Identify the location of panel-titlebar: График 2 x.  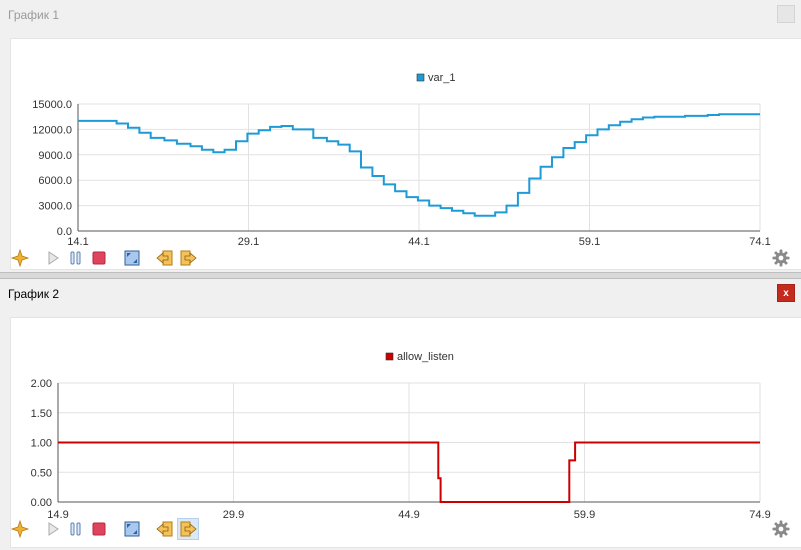
(400, 294).